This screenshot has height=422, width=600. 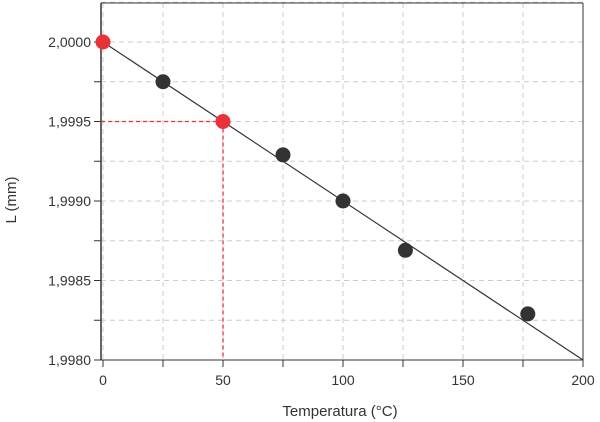 What do you see at coordinates (69, 360) in the screenshot?
I see `y-tick-label: 1,9980` at bounding box center [69, 360].